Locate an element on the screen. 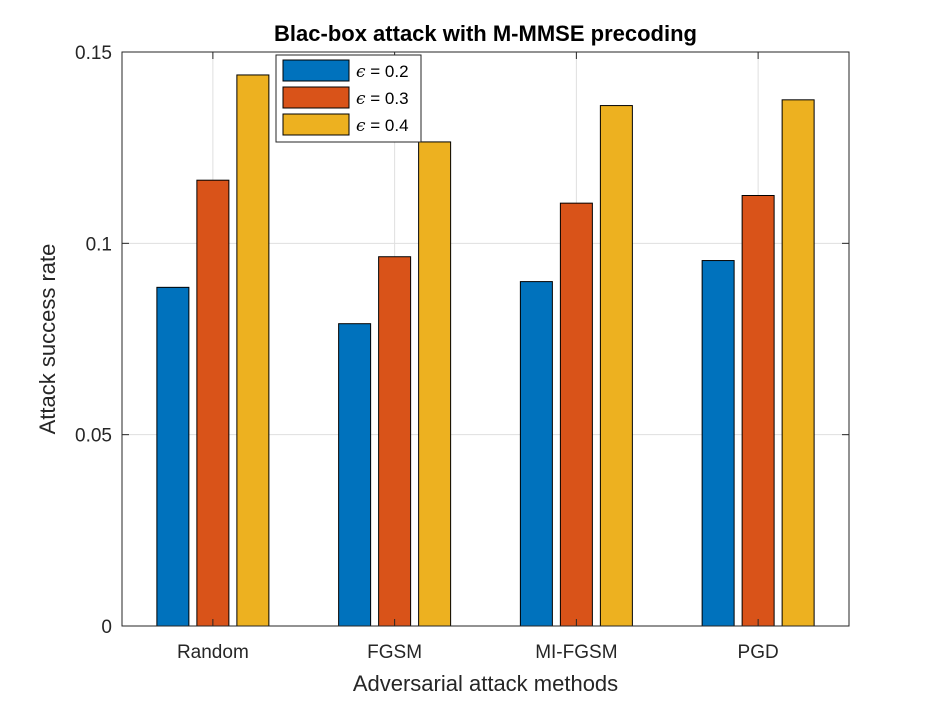  bar: Random, ϵ = 0.2: 0.0885 is located at coordinates (173, 456).